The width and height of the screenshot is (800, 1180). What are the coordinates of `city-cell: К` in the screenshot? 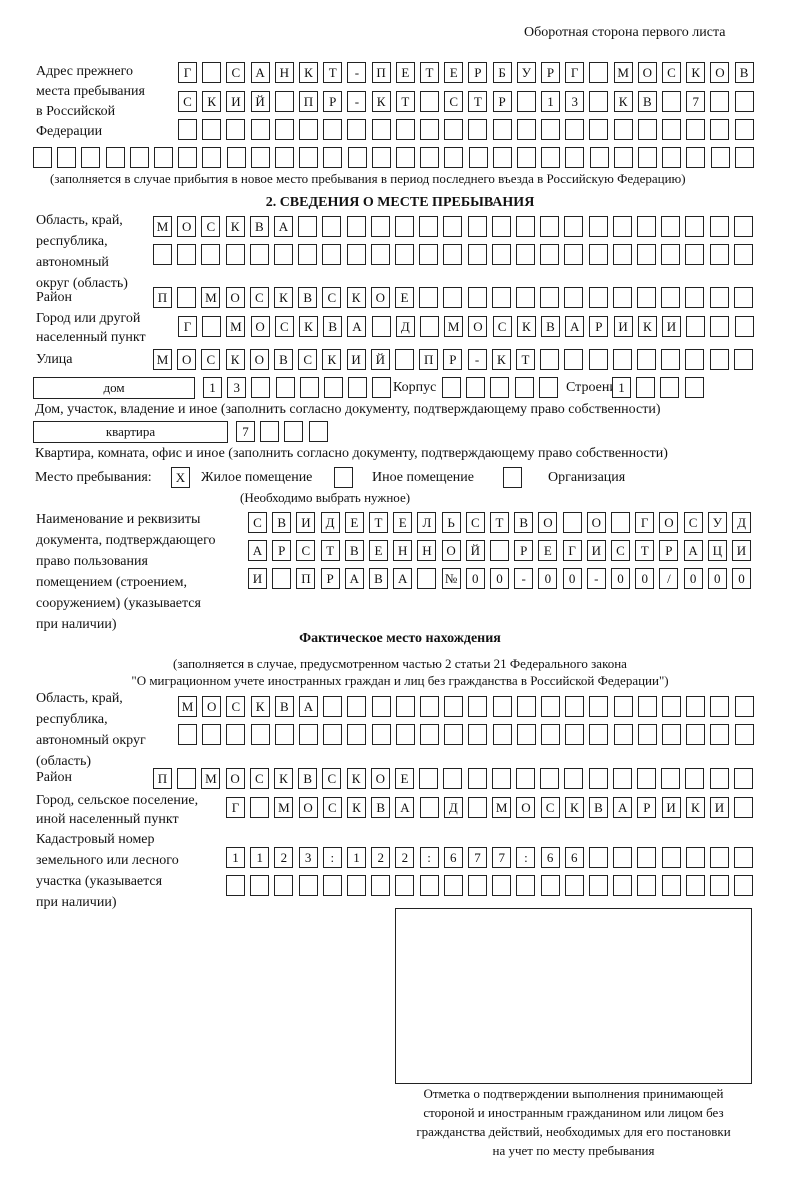 It's located at (308, 326).